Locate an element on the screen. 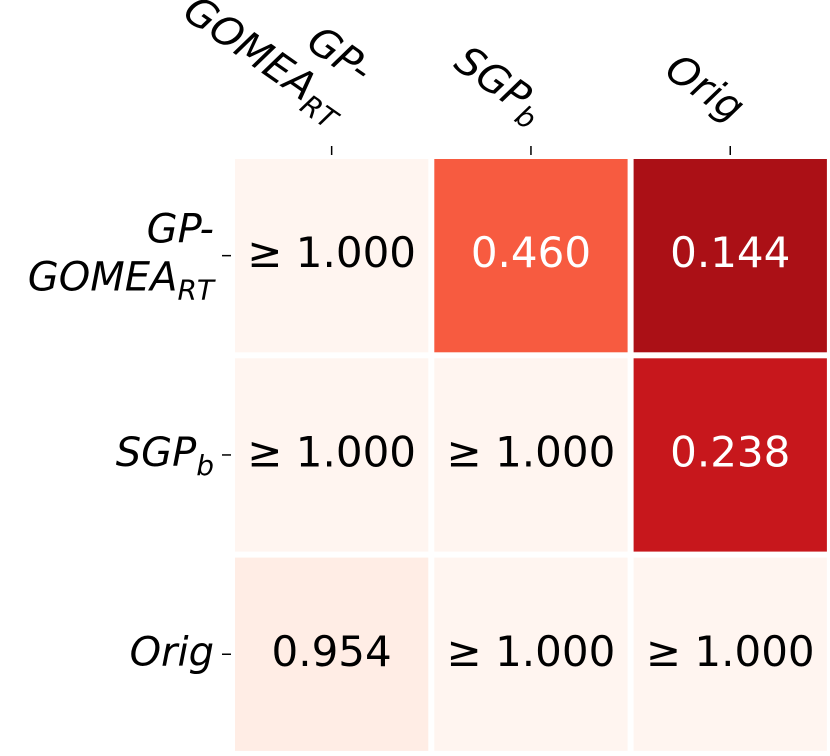 The height and width of the screenshot is (756, 830). cell-label: 0.238 is located at coordinates (730, 451).